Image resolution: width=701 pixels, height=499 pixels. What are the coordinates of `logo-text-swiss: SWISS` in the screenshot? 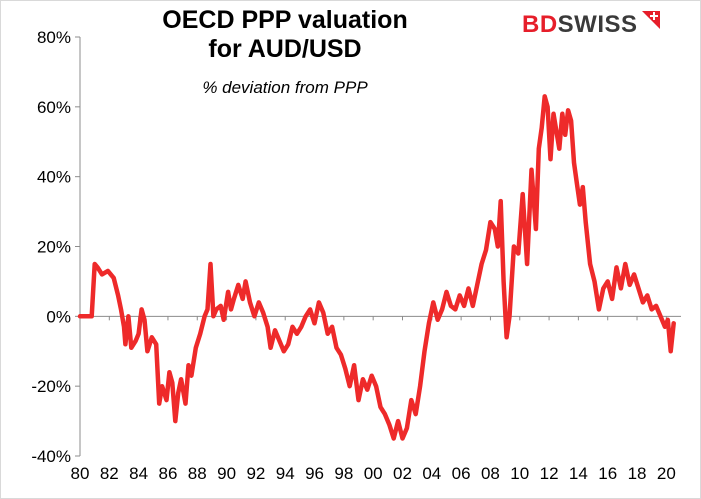 It's located at (597, 24).